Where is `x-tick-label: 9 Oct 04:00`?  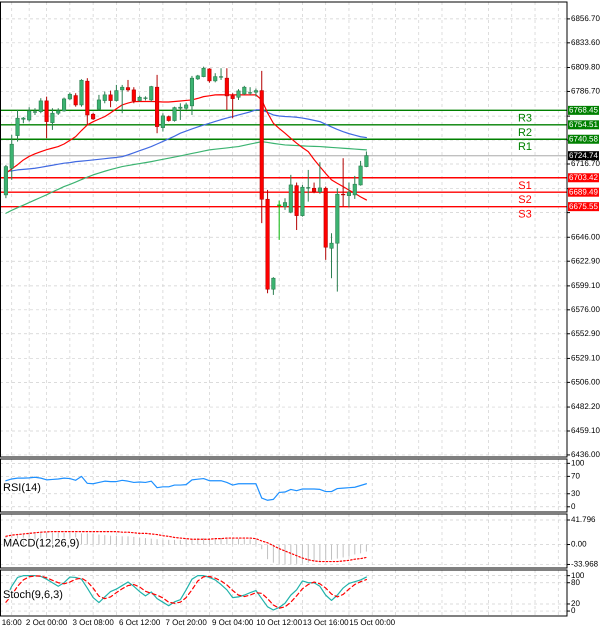
x-tick-label: 9 Oct 04:00 is located at coordinates (233, 622).